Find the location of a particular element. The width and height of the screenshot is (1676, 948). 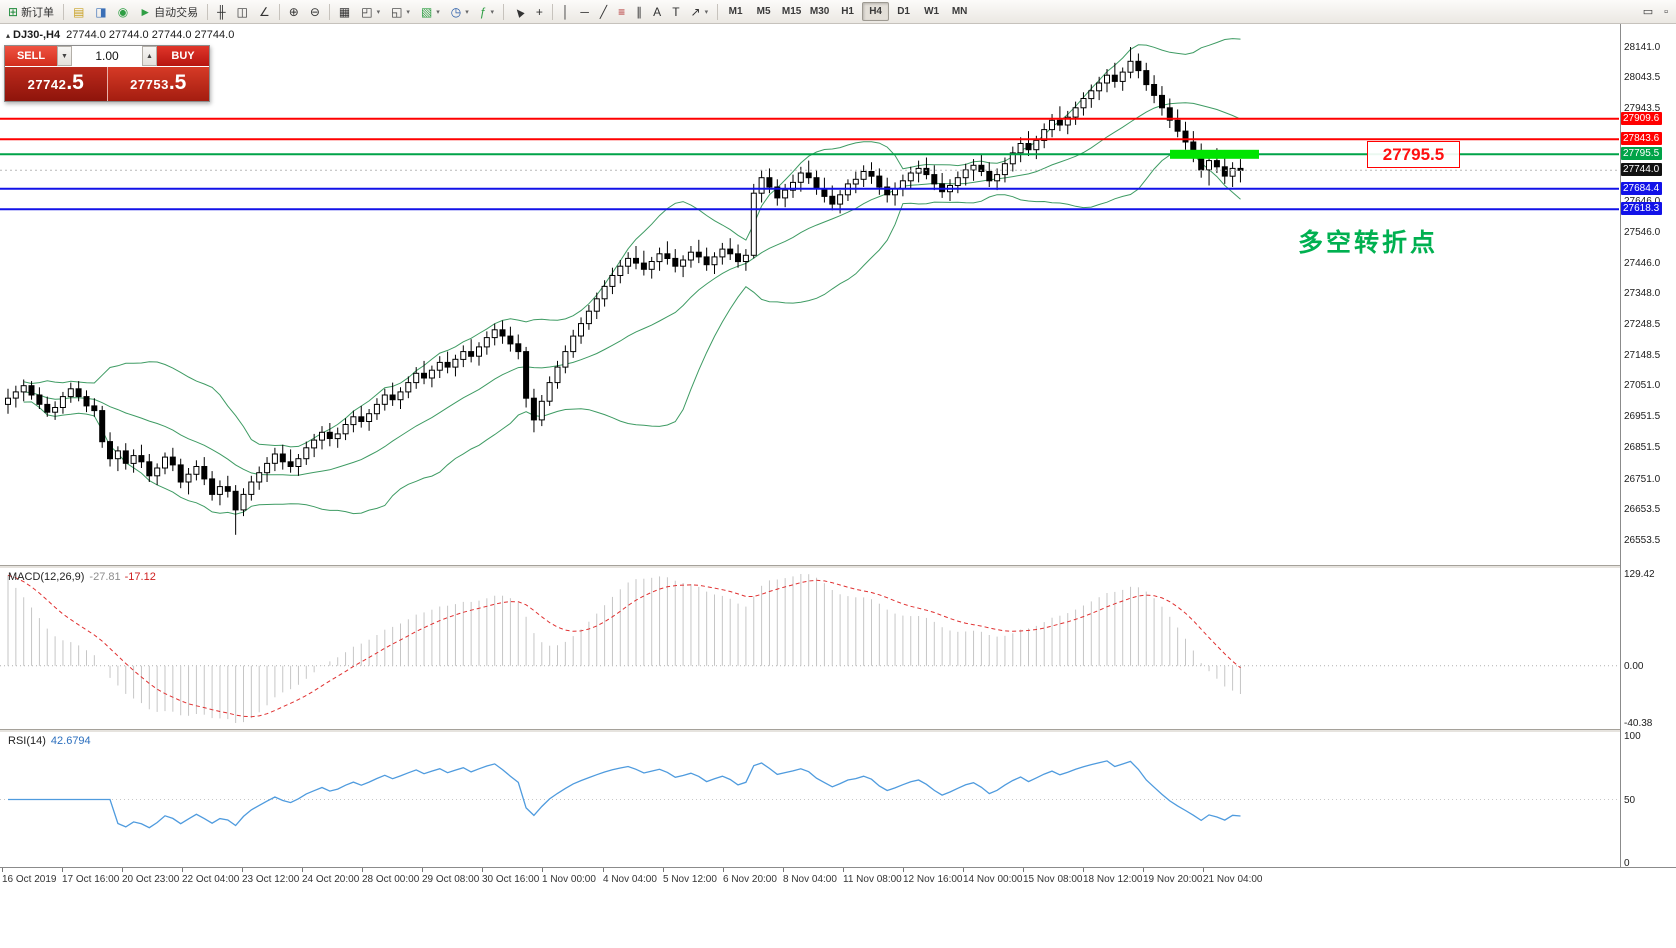

sell-price-button: 27742.5 is located at coordinates (56, 84).